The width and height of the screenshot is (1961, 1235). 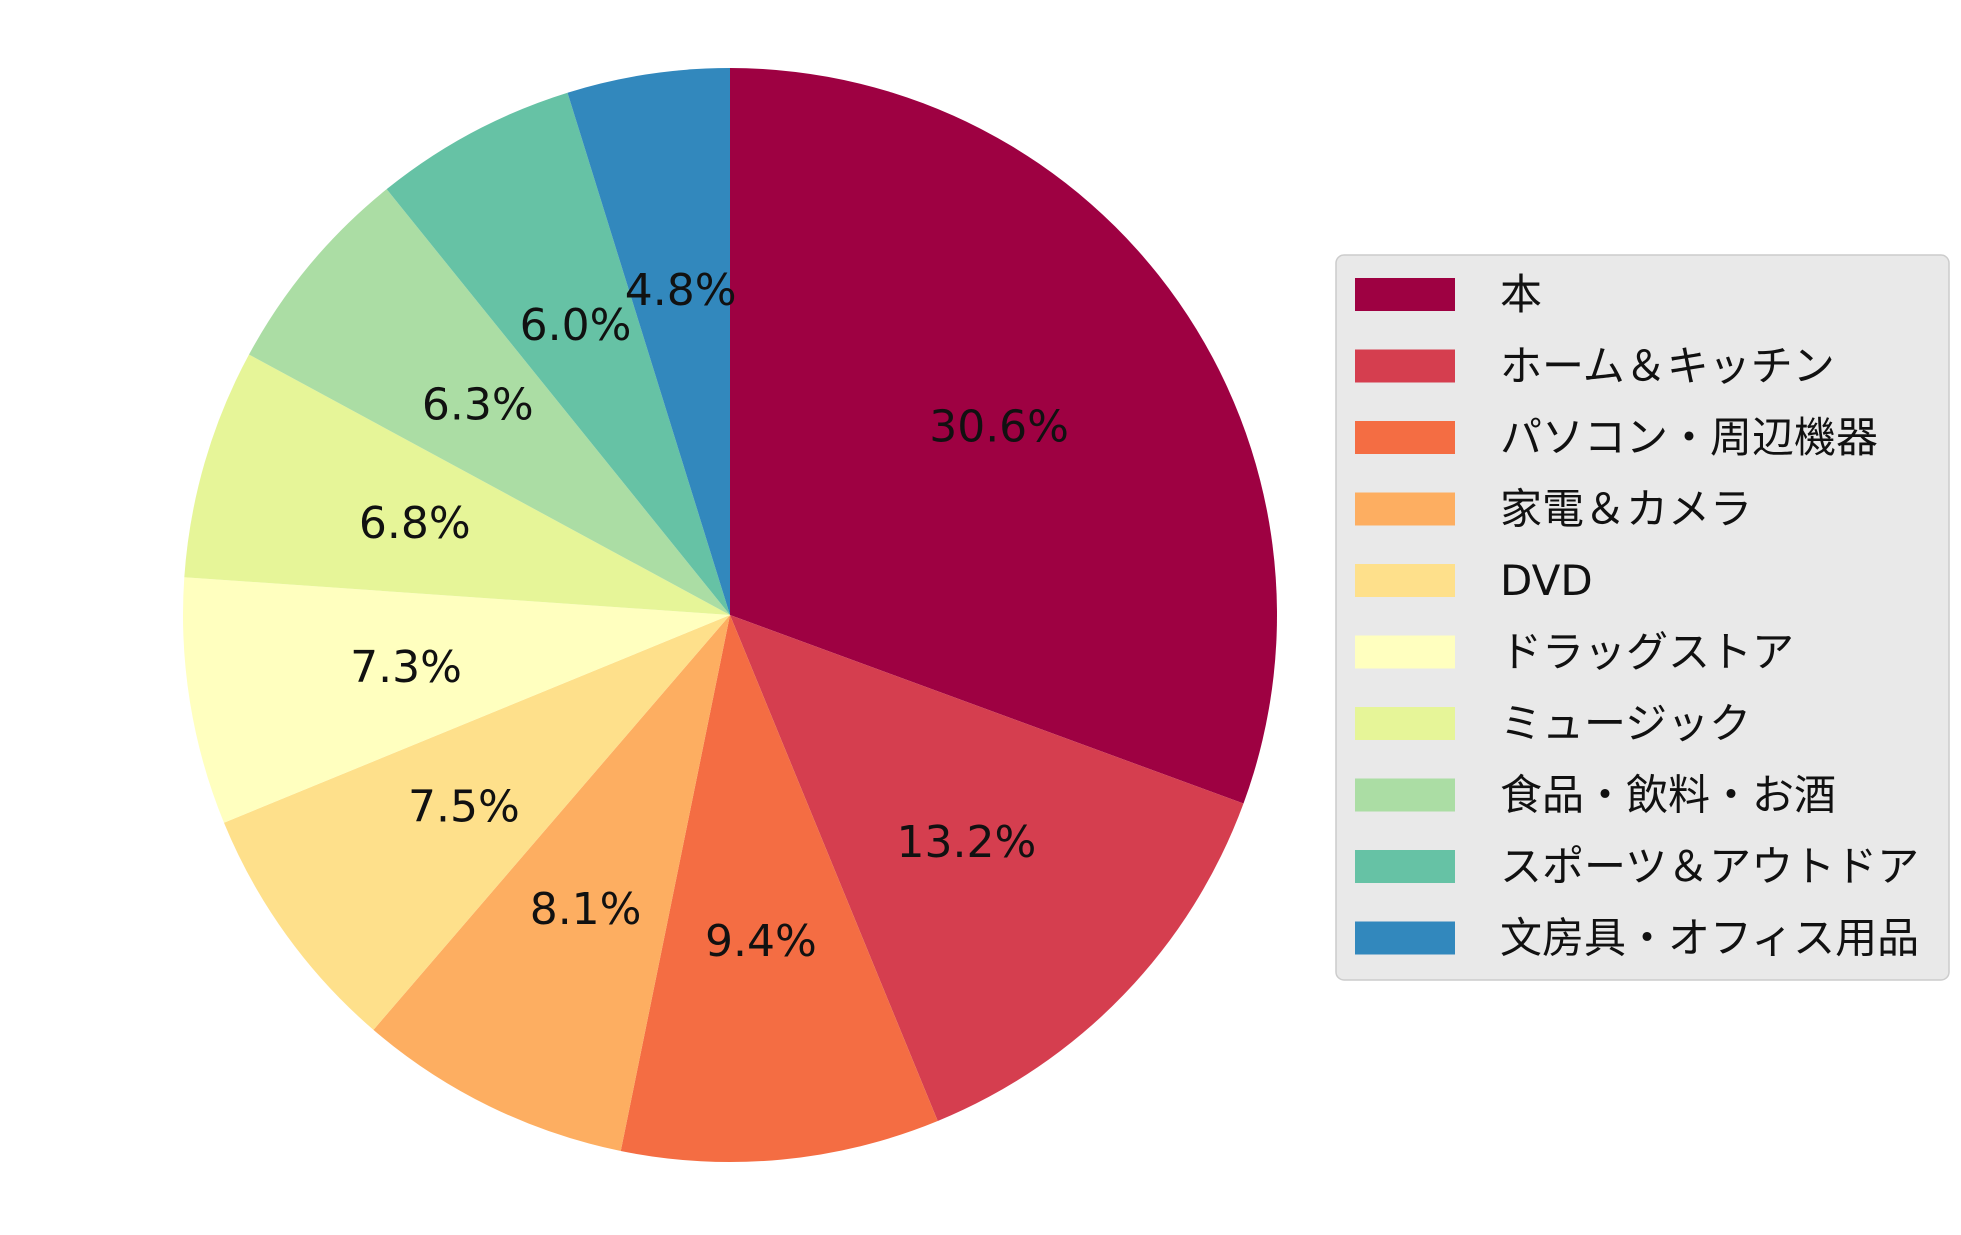 I want to click on legend-label: スポーツ＆アウトドア, so click(x=1709, y=866).